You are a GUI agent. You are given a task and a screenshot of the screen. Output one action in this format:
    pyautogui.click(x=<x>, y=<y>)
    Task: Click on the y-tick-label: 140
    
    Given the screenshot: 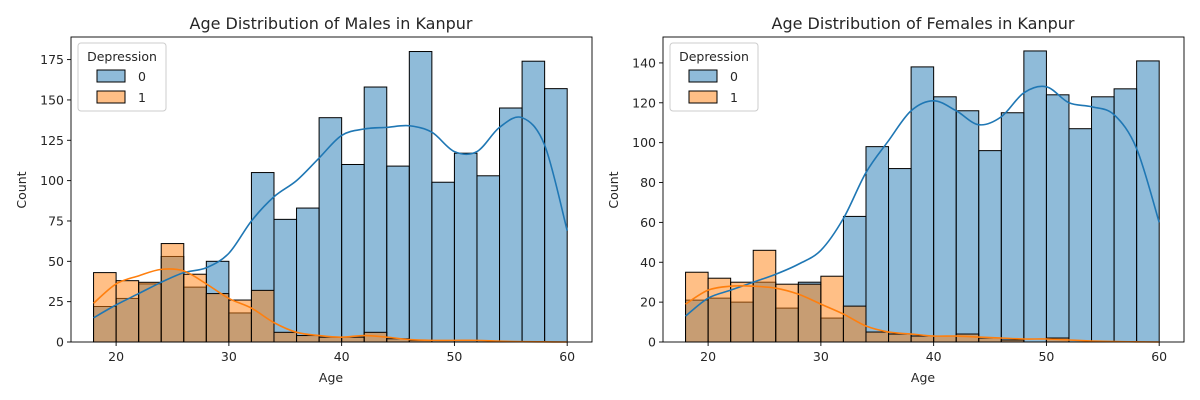 What is the action you would take?
    pyautogui.click(x=644, y=62)
    